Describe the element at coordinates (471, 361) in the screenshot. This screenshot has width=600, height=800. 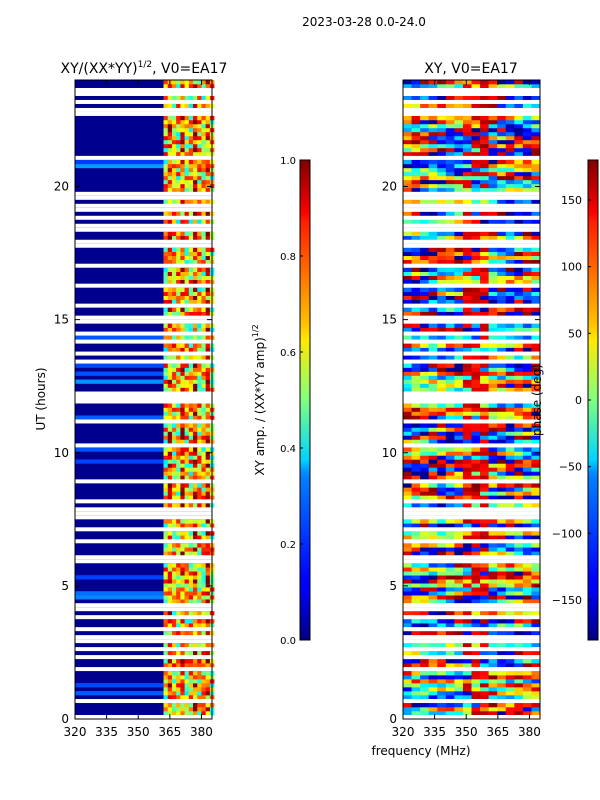
I see `heatmap-2-flag` at that location.